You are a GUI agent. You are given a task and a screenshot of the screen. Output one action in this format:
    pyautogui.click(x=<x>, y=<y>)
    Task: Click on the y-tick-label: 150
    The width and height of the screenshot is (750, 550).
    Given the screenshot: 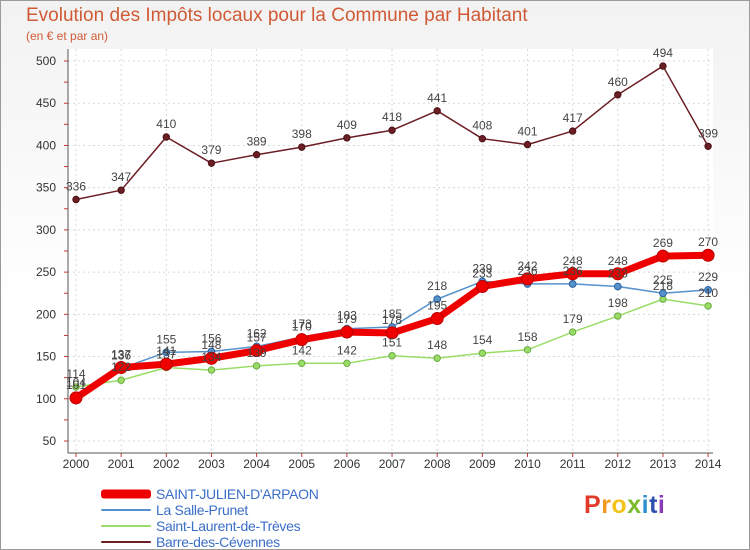 What is the action you would take?
    pyautogui.click(x=46, y=357)
    